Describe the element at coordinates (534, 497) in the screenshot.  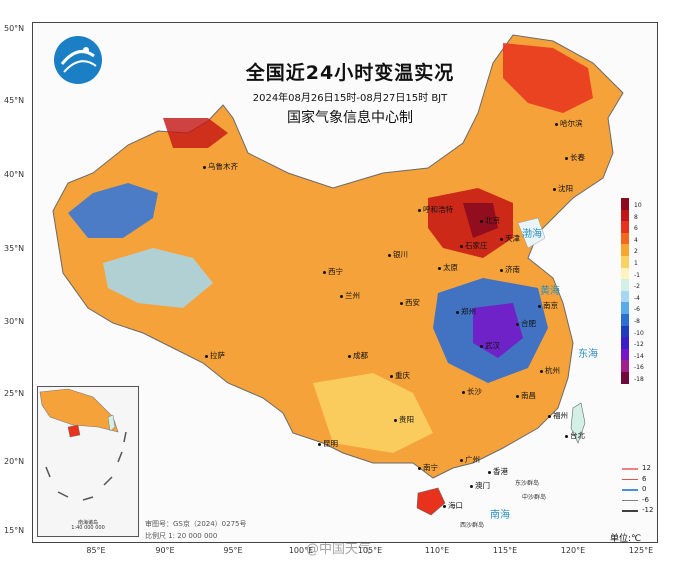
I see `island-label: 中沙群岛` at that location.